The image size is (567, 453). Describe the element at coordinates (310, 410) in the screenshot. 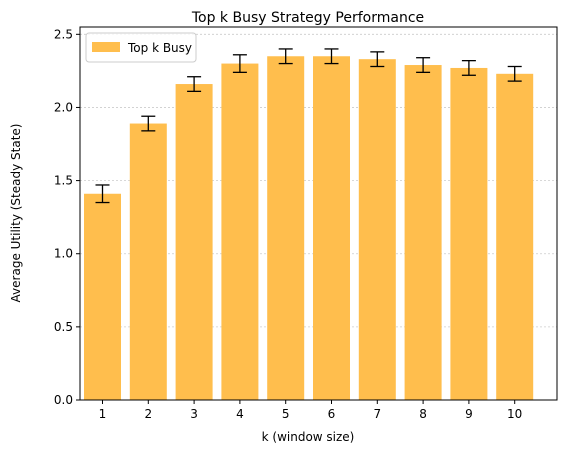

I see `x-axis: 1 2 3 4 5 6 7 8 9 10` at that location.